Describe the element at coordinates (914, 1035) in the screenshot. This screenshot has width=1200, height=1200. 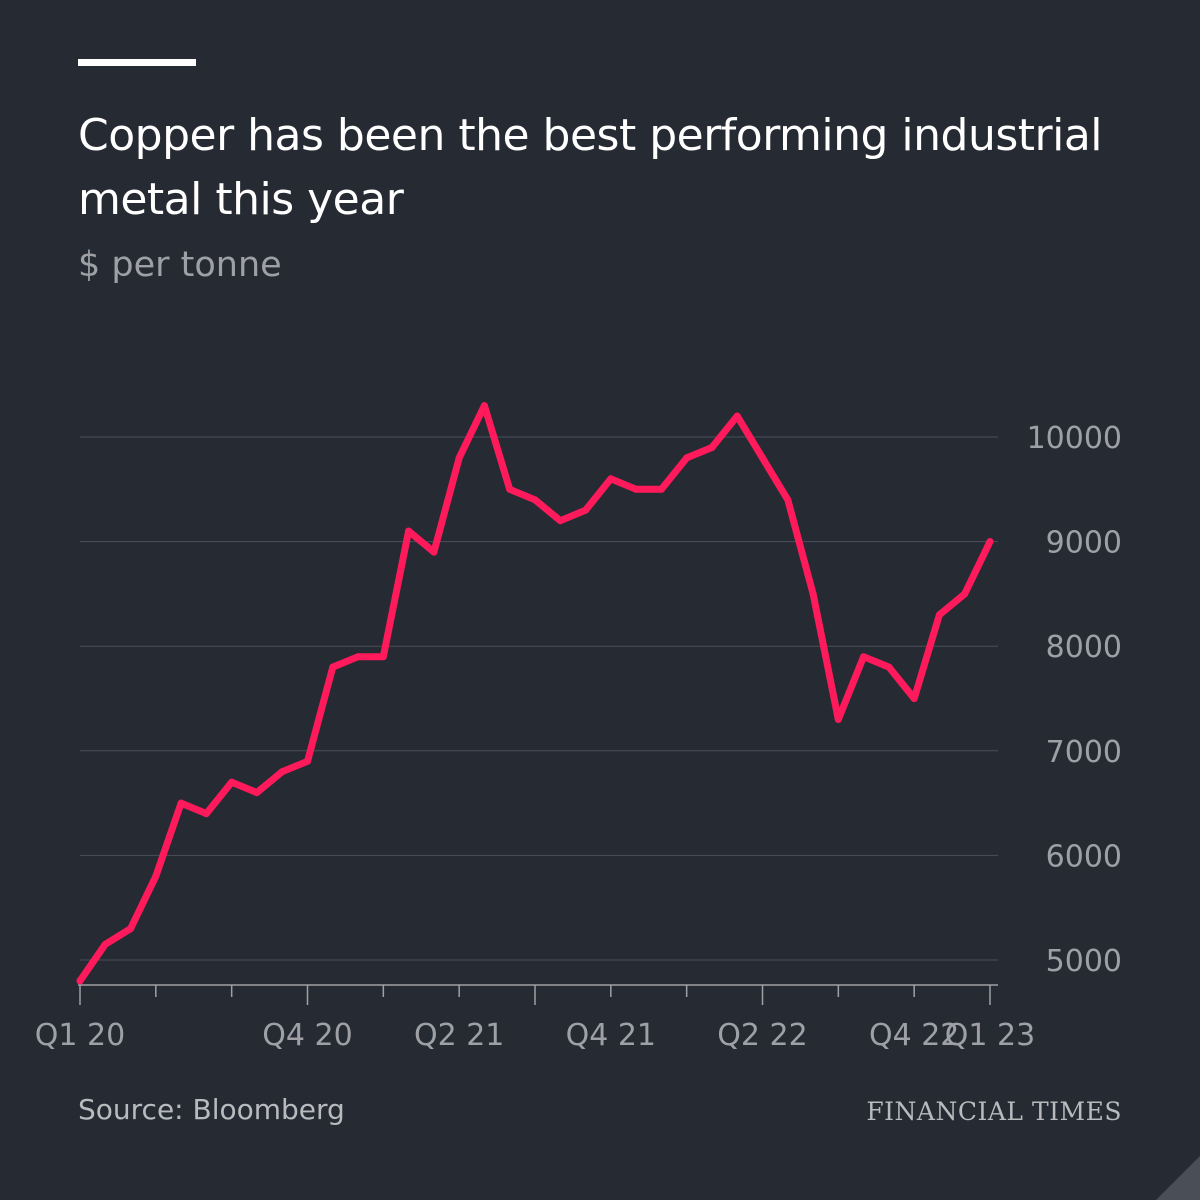
I see `x-tick-label-5: Q4 22` at that location.